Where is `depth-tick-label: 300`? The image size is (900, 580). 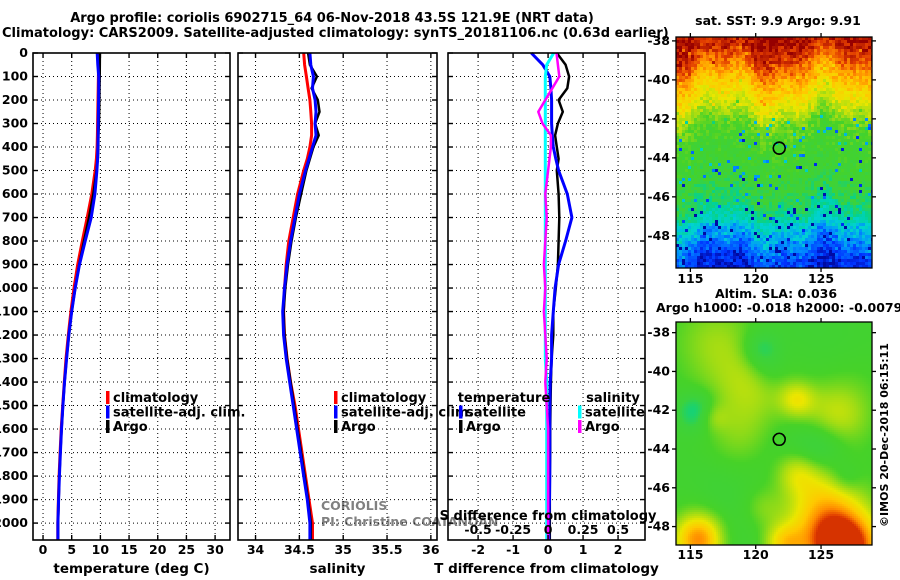
depth-tick-label: 300 is located at coordinates (15, 123).